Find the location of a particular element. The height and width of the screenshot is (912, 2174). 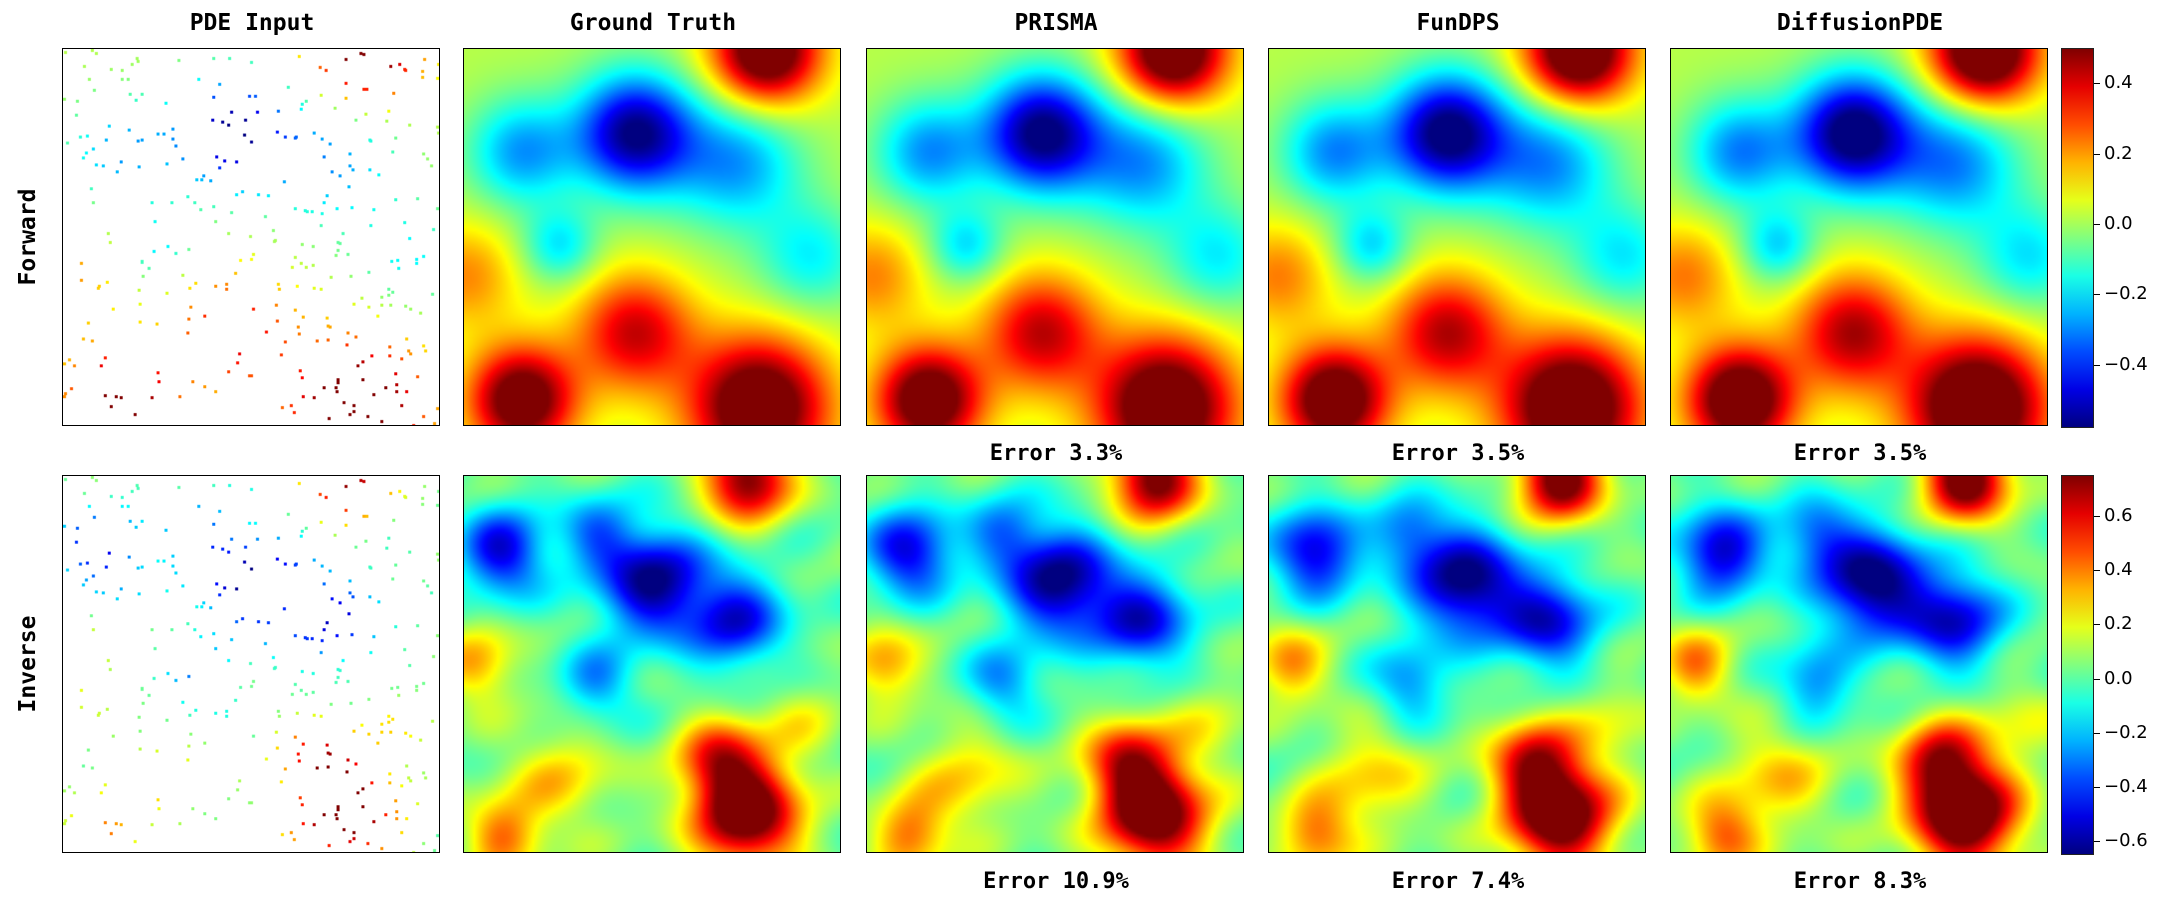

column-title-prisma: PRISMA is located at coordinates (1056, 23).